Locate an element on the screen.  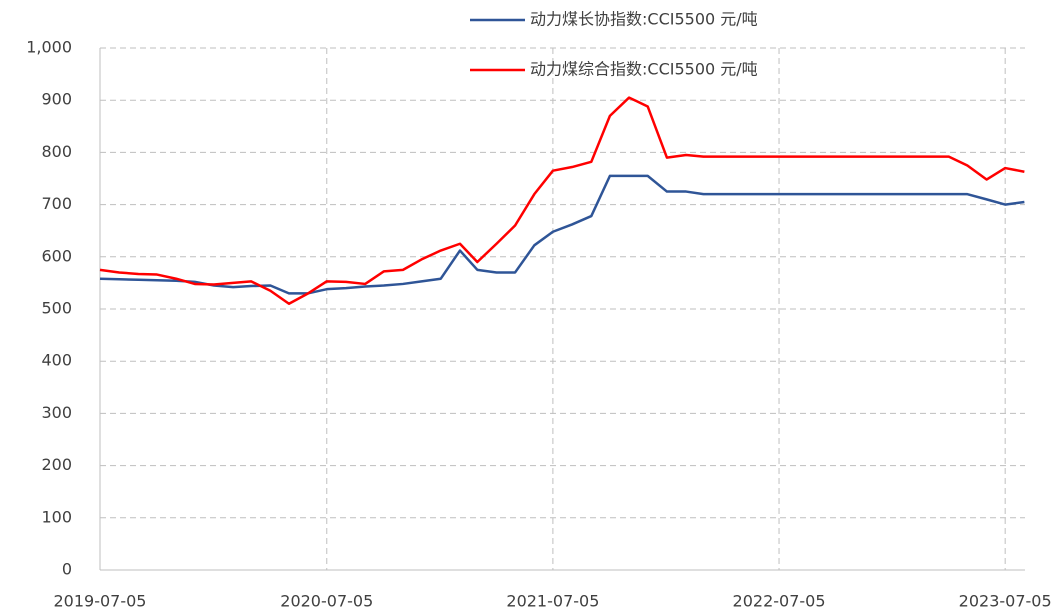
y-tick-label: 400 is located at coordinates (56, 360).